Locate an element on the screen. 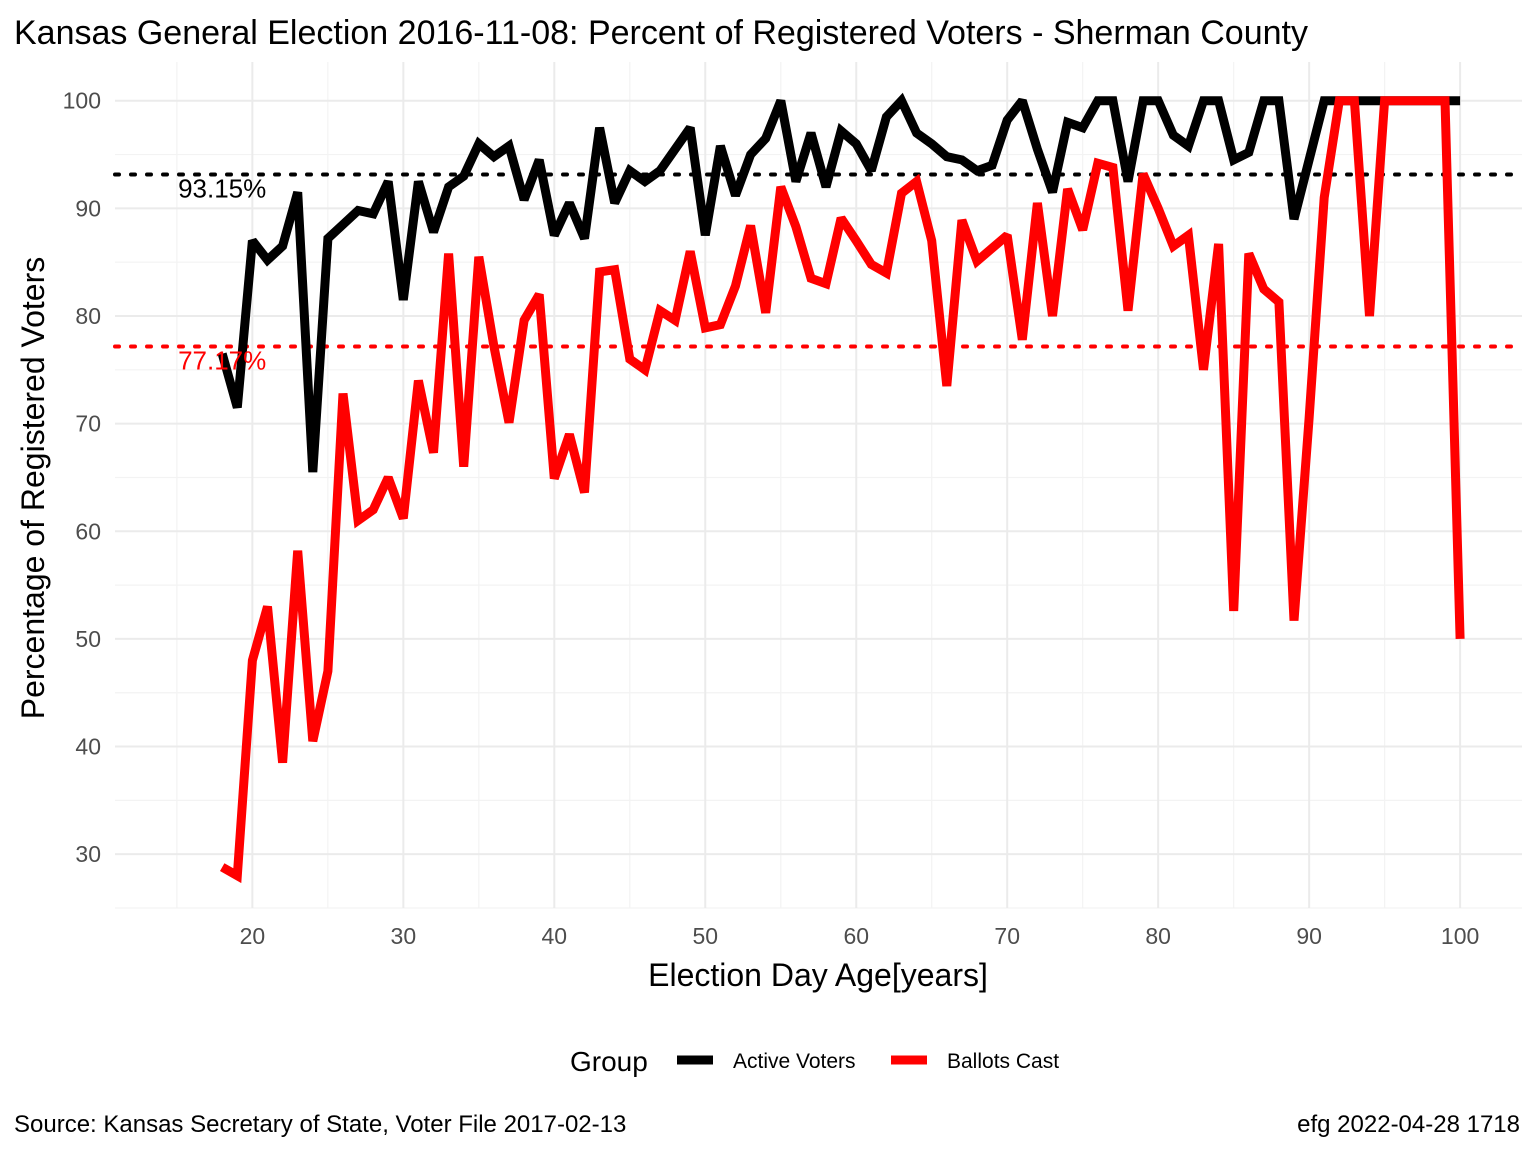 The height and width of the screenshot is (1152, 1536). y-axis-title: Percentage of Registered Voters is located at coordinates (33, 488).